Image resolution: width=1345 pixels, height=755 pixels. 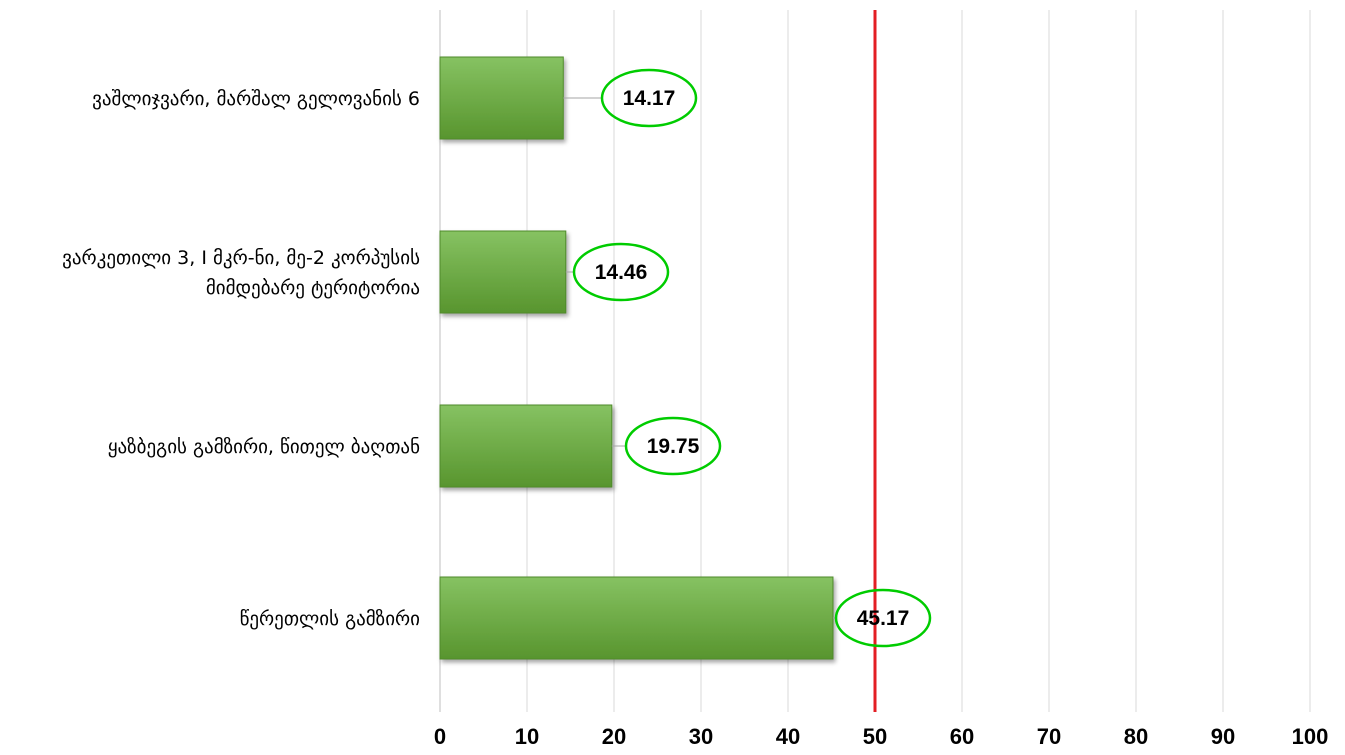 I want to click on x-tick-label: 60, so click(x=962, y=736).